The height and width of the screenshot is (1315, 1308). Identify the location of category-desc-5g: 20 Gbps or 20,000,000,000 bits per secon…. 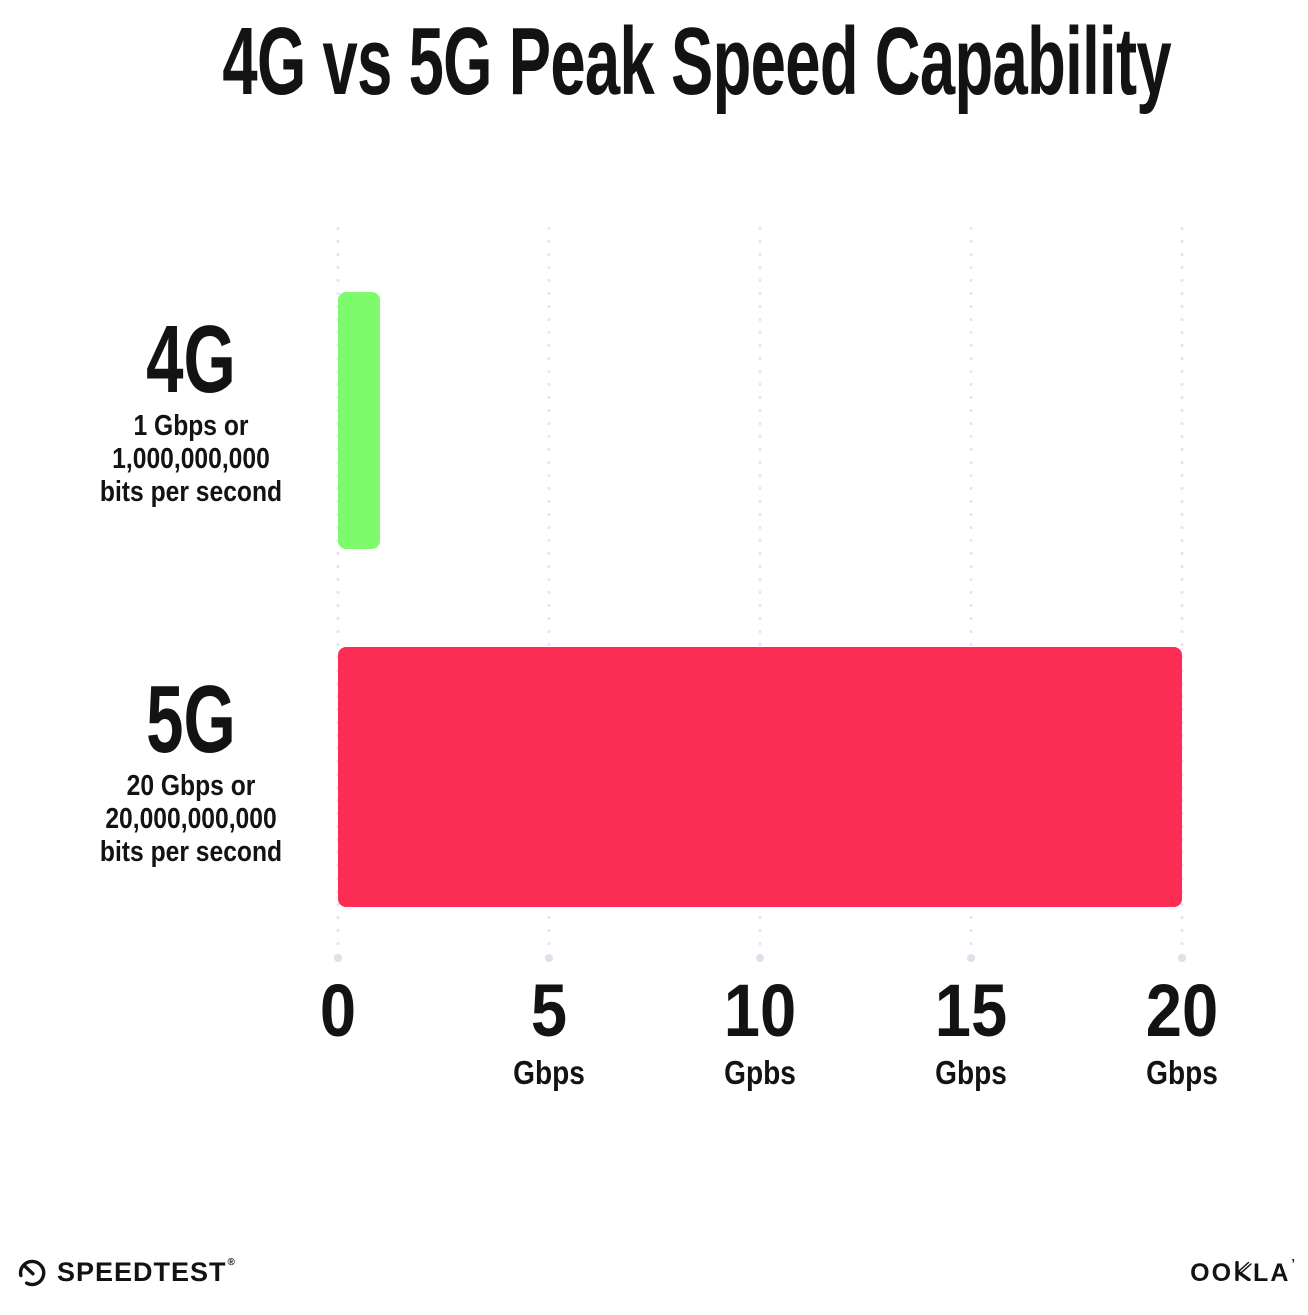
(191, 819).